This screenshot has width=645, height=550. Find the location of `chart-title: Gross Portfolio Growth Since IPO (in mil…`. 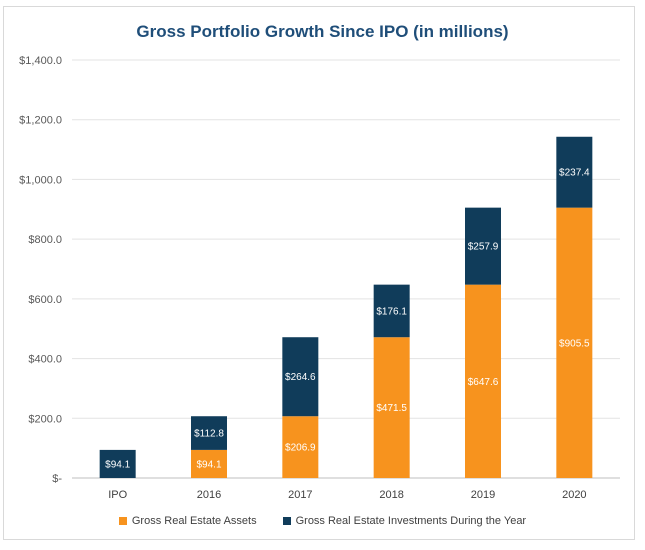

chart-title: Gross Portfolio Growth Since IPO (in mil… is located at coordinates (322, 31).